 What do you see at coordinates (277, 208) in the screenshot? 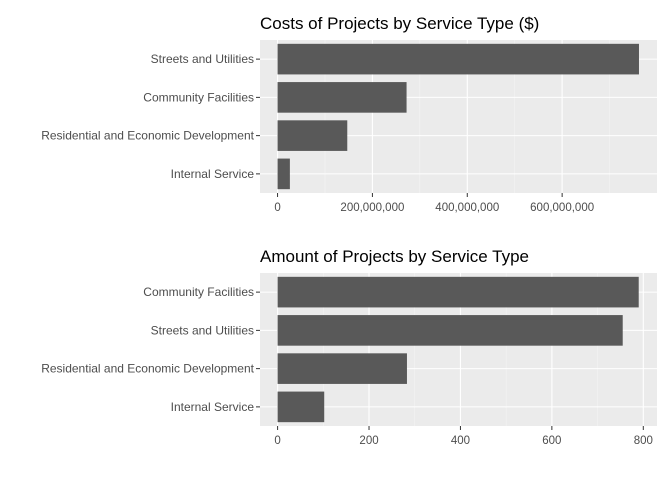
I see `costs-x-tick-label: 0` at bounding box center [277, 208].